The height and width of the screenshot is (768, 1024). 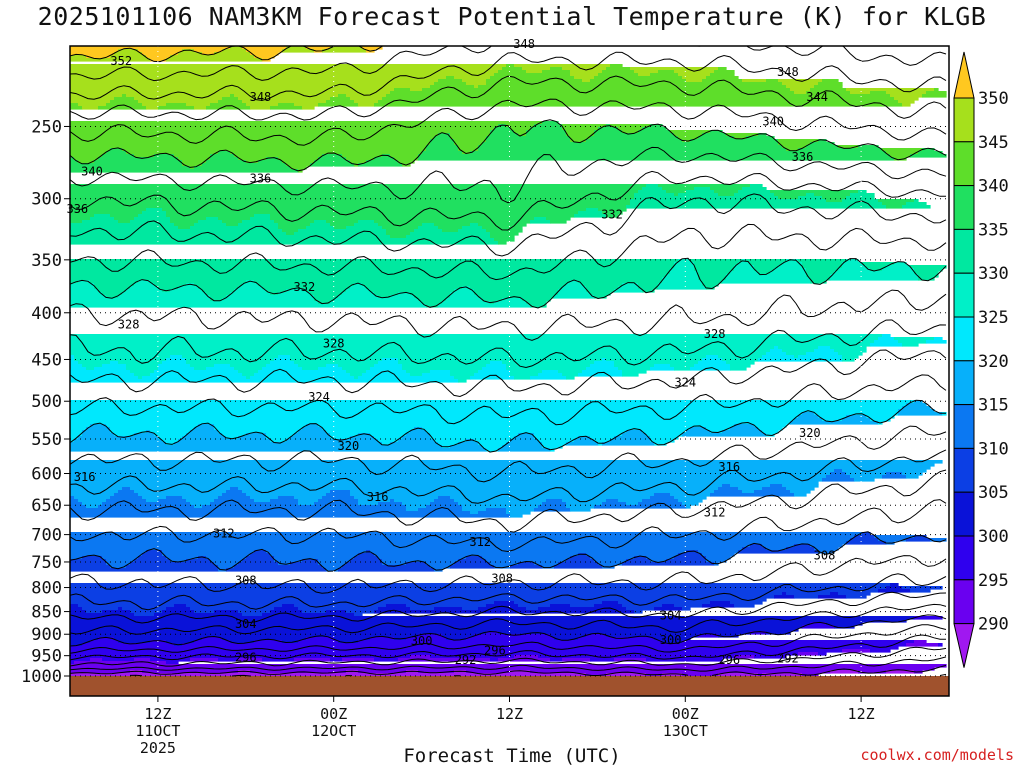 What do you see at coordinates (46, 536) in the screenshot?
I see `y-tick-label: 700` at bounding box center [46, 536].